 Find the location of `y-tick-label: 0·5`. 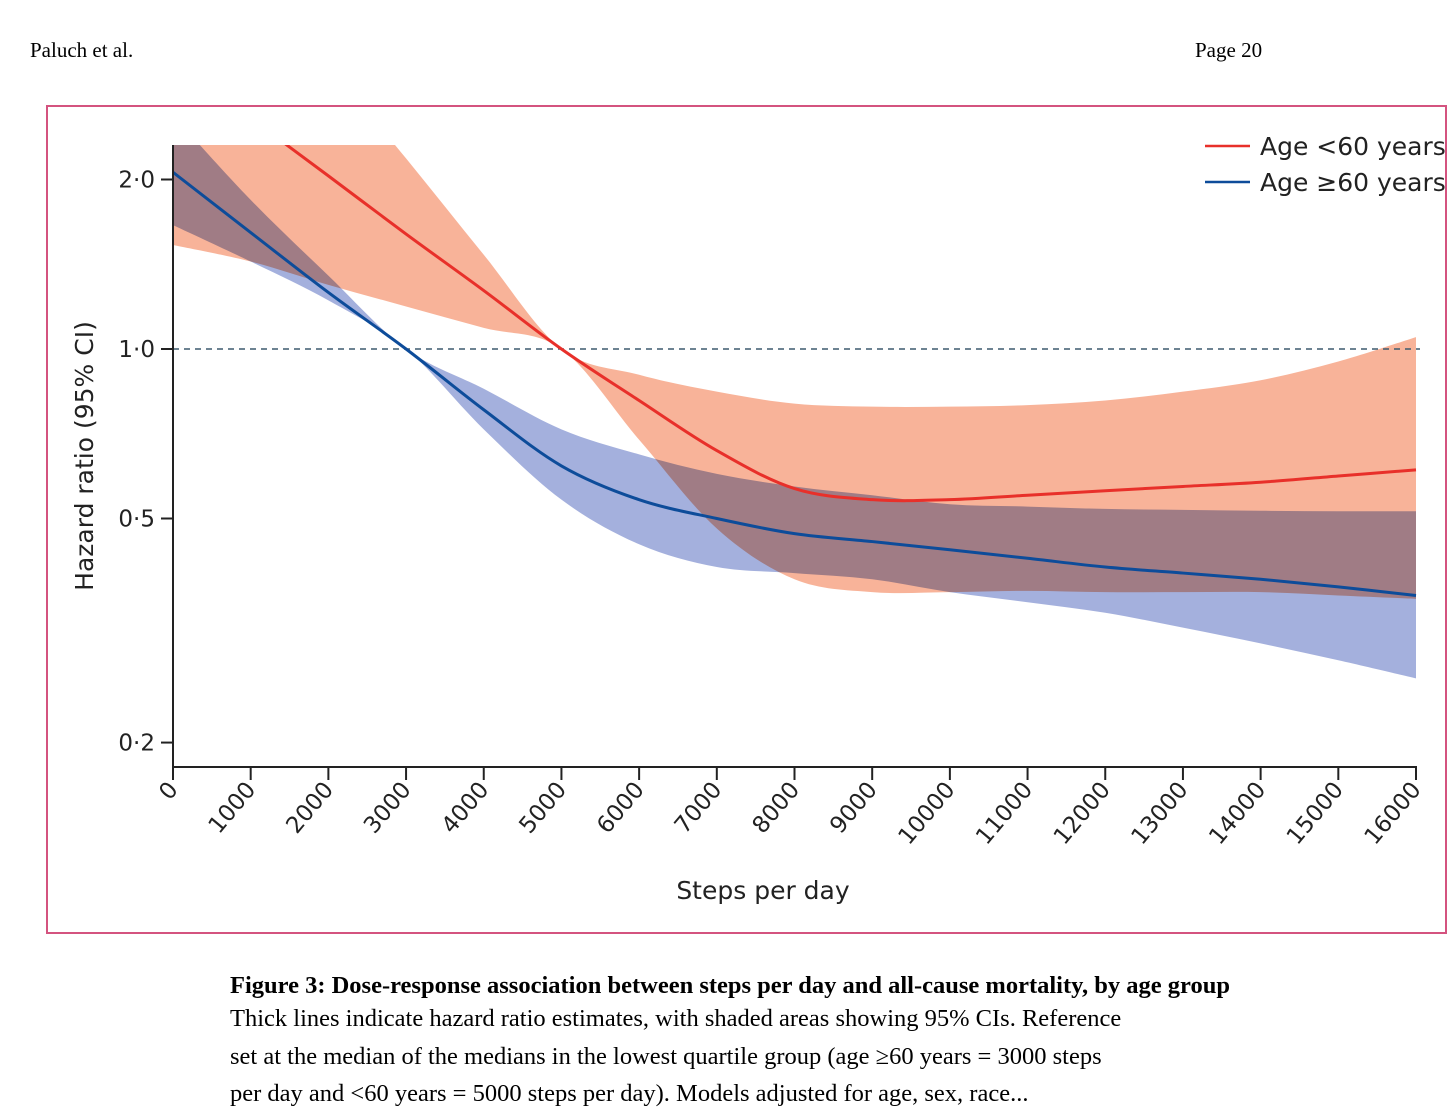

y-tick-label: 0·5 is located at coordinates (136, 520).